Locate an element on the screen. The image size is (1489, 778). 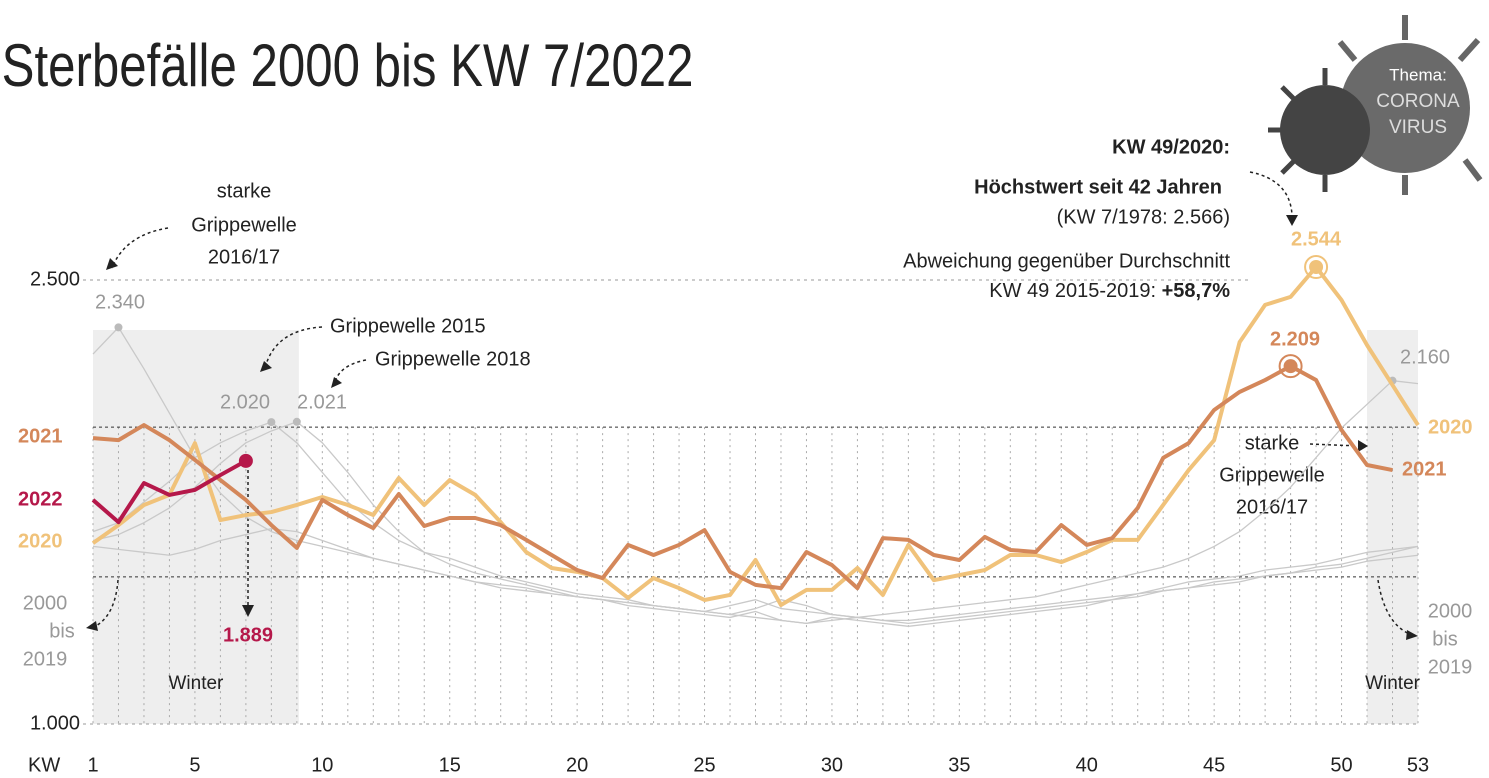
x-tick-label: 40 is located at coordinates (1087, 765).